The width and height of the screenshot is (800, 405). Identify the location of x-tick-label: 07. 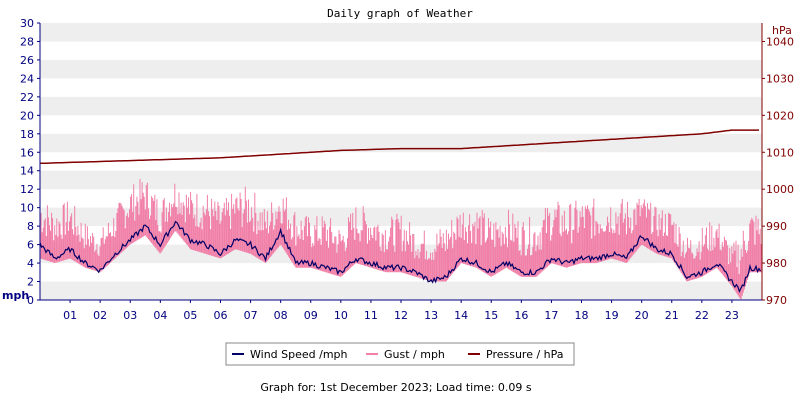
(251, 315).